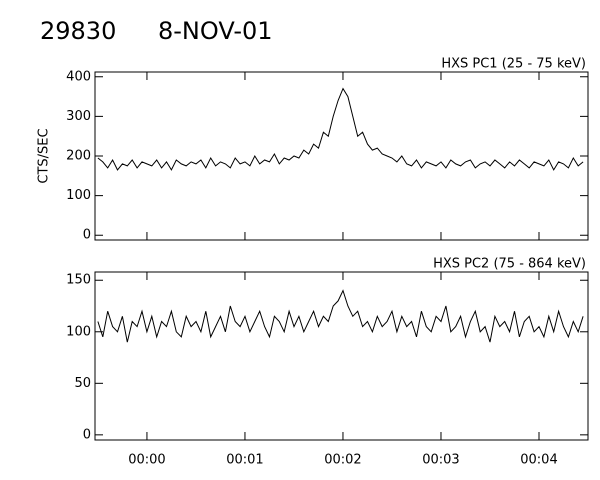 The image size is (600, 480). I want to click on y-tick-label: 150, so click(78, 280).